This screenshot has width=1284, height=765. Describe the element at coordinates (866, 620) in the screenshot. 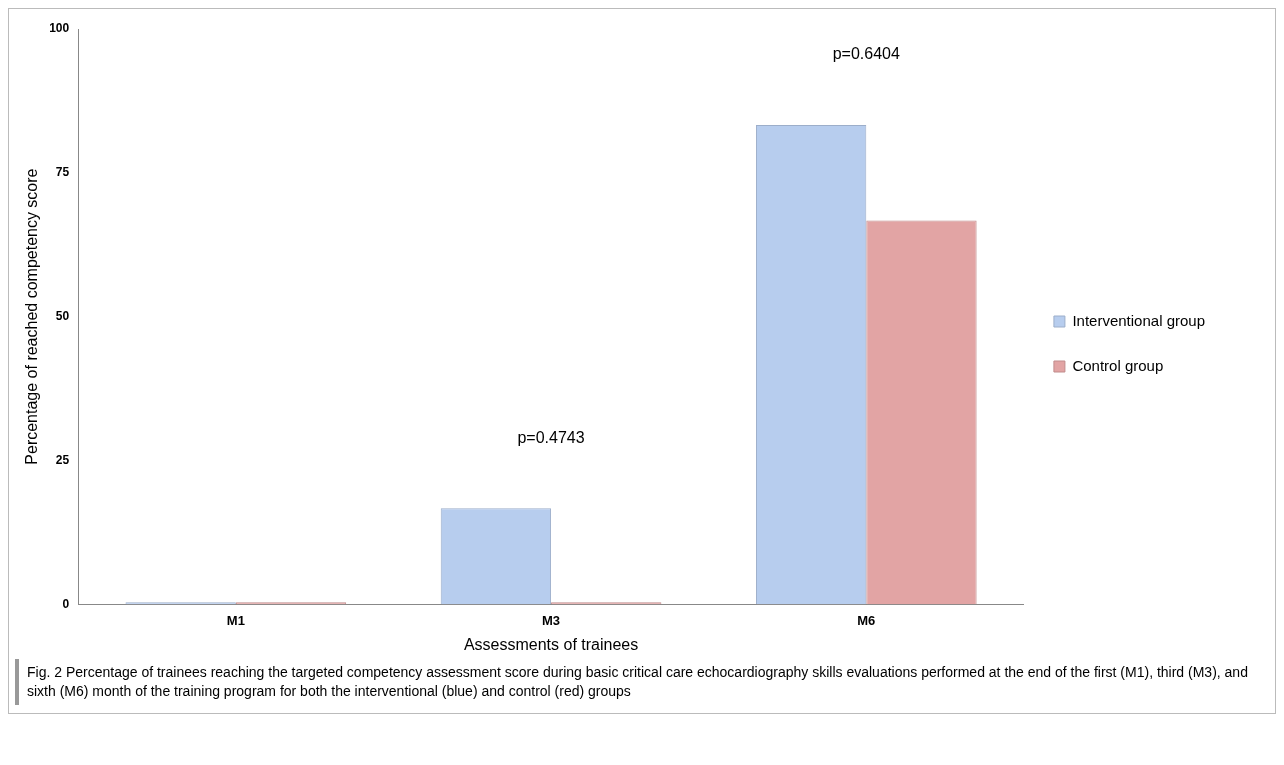

I see `x-tick-label: M6` at that location.